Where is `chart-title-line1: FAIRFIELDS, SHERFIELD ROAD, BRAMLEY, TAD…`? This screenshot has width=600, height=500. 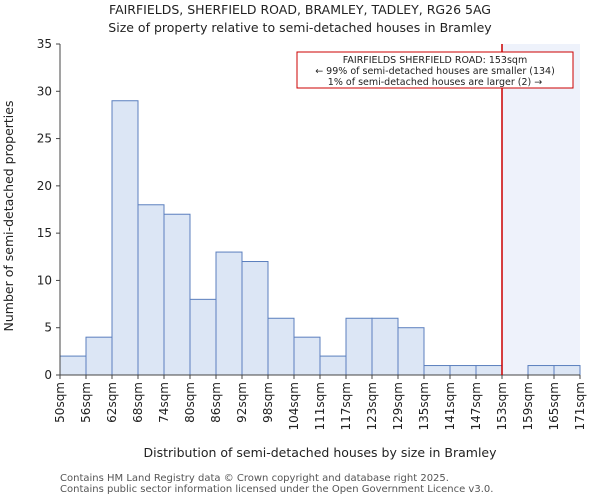
chart-title-line1: FAIRFIELDS, SHERFIELD ROAD, BRAMLEY, TAD… is located at coordinates (300, 9).